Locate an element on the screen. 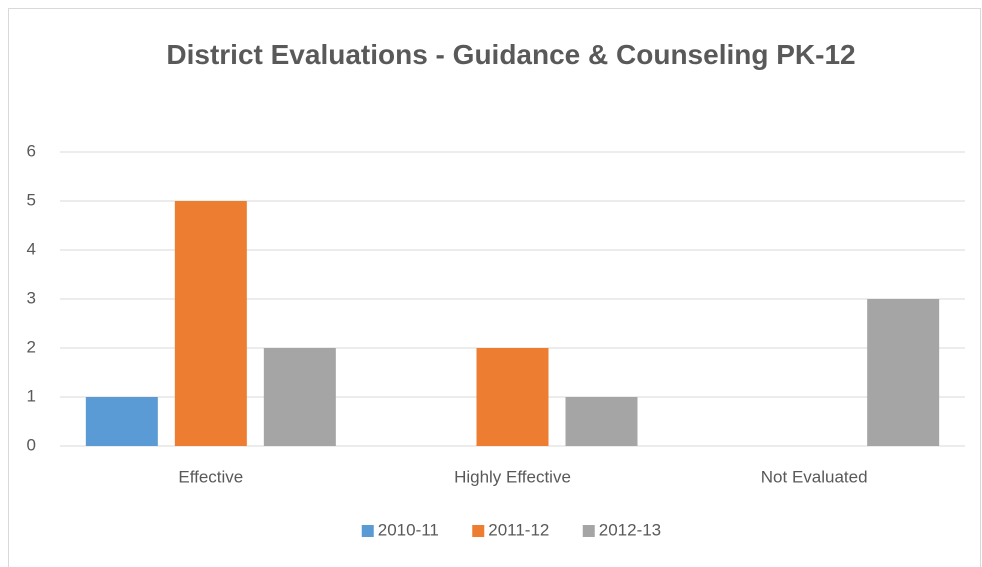 Image resolution: width=982 pixels, height=567 pixels. x-tick-label: Not Evaluated is located at coordinates (814, 476).